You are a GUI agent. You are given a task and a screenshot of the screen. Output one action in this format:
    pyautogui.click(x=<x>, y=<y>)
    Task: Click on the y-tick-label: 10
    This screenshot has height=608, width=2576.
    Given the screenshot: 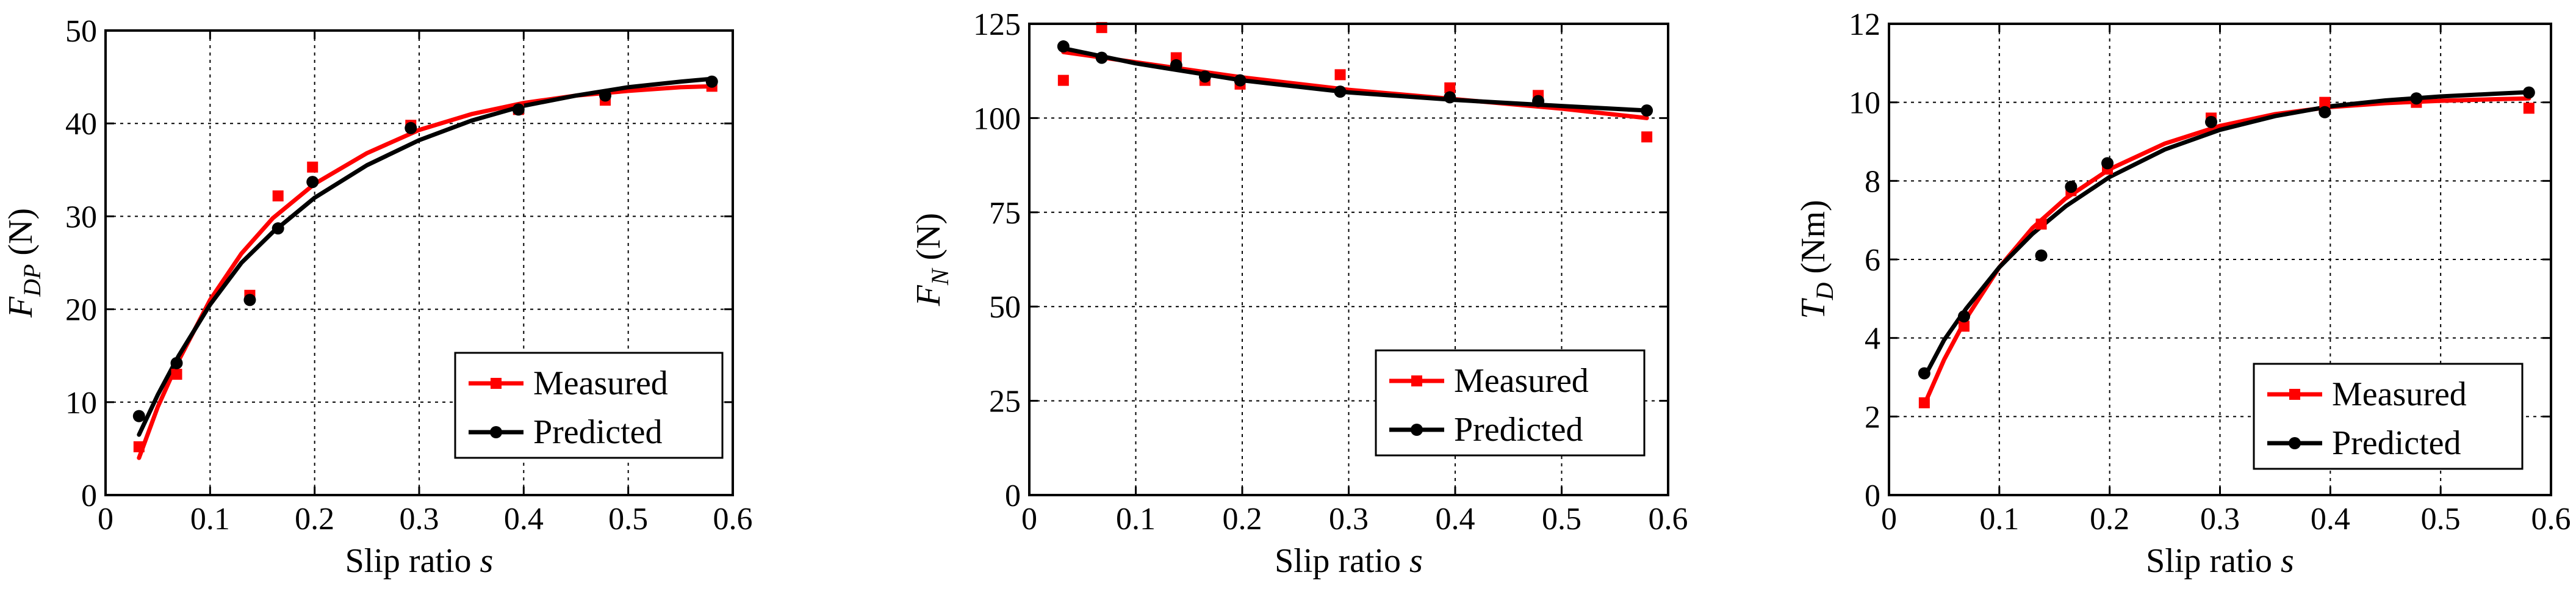 What is the action you would take?
    pyautogui.click(x=1865, y=103)
    